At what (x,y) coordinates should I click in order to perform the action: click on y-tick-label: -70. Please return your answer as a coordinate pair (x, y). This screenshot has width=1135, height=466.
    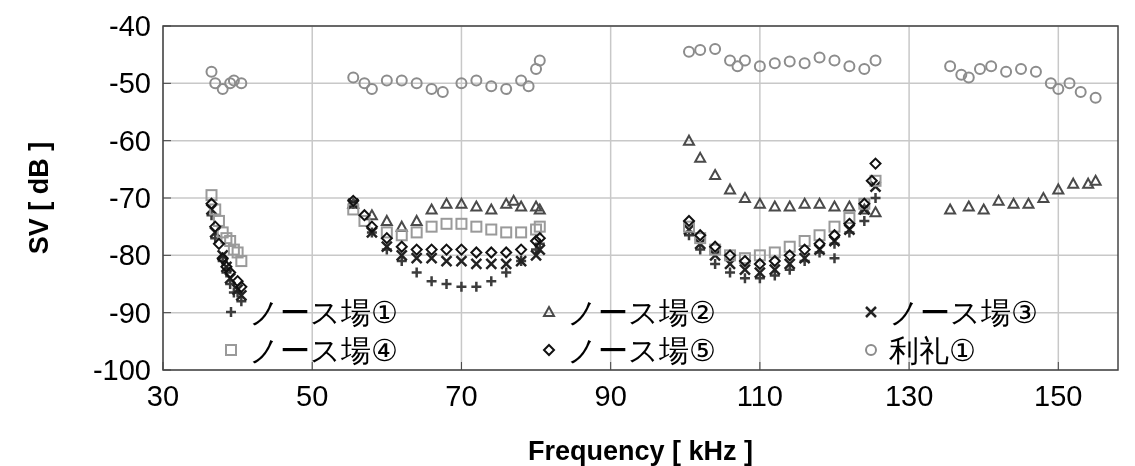
    Looking at the image, I should click on (130, 198).